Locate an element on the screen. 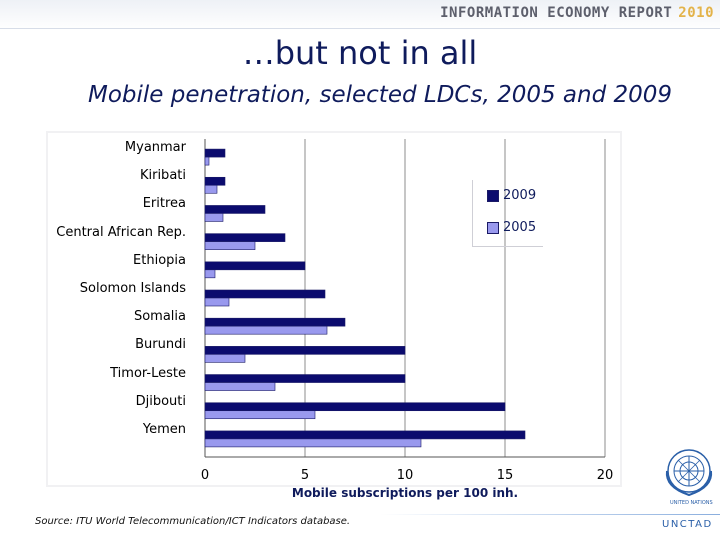 The image size is (720, 540). category-label: Djibouti is located at coordinates (160, 401).